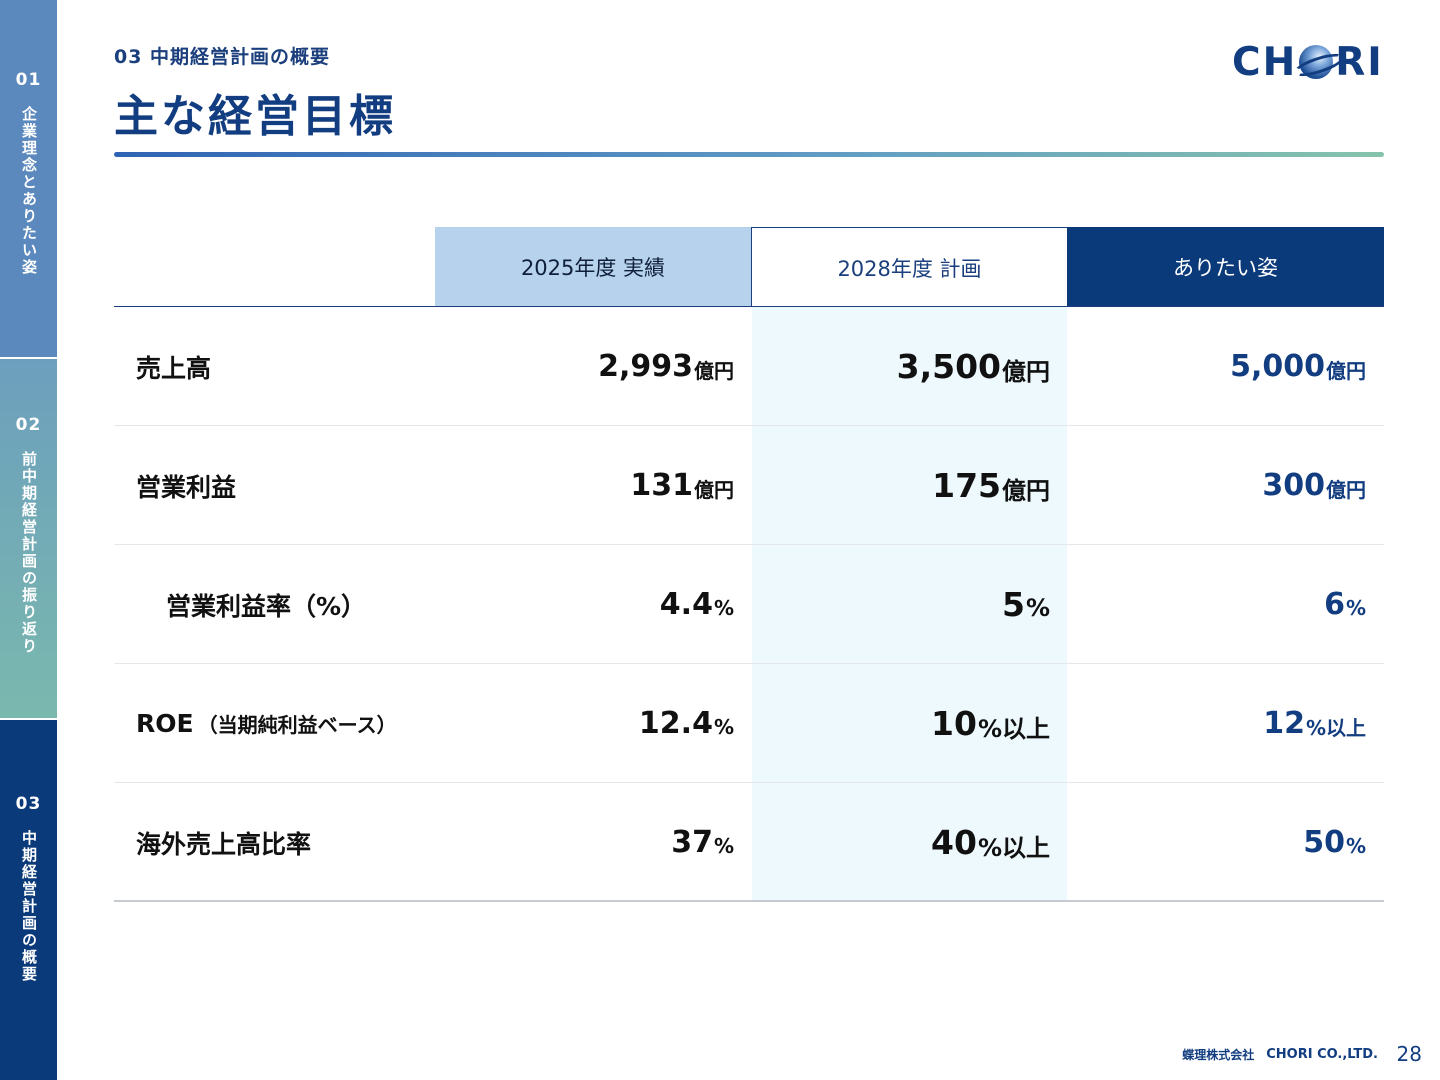 This screenshot has width=1440, height=1080. I want to click on row-label-text: 売上高, so click(174, 368).